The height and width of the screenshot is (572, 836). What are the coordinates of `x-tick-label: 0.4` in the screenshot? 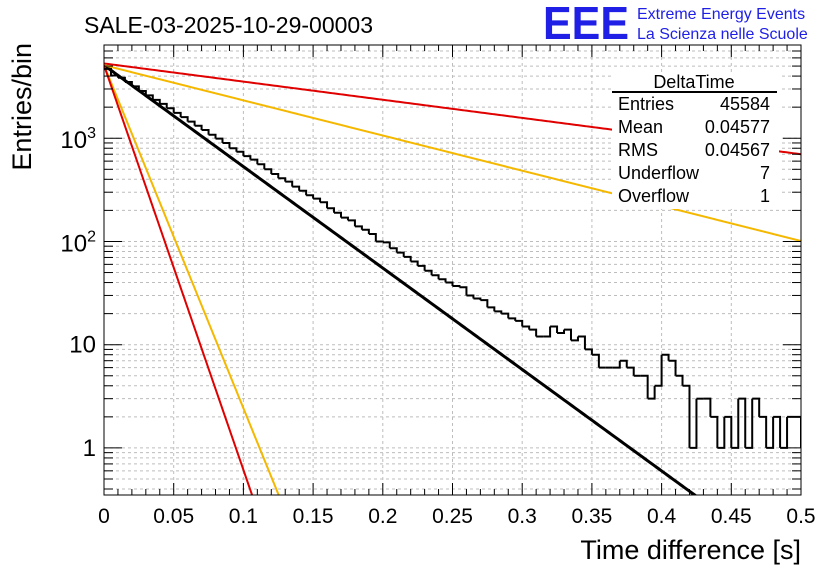 It's located at (662, 516).